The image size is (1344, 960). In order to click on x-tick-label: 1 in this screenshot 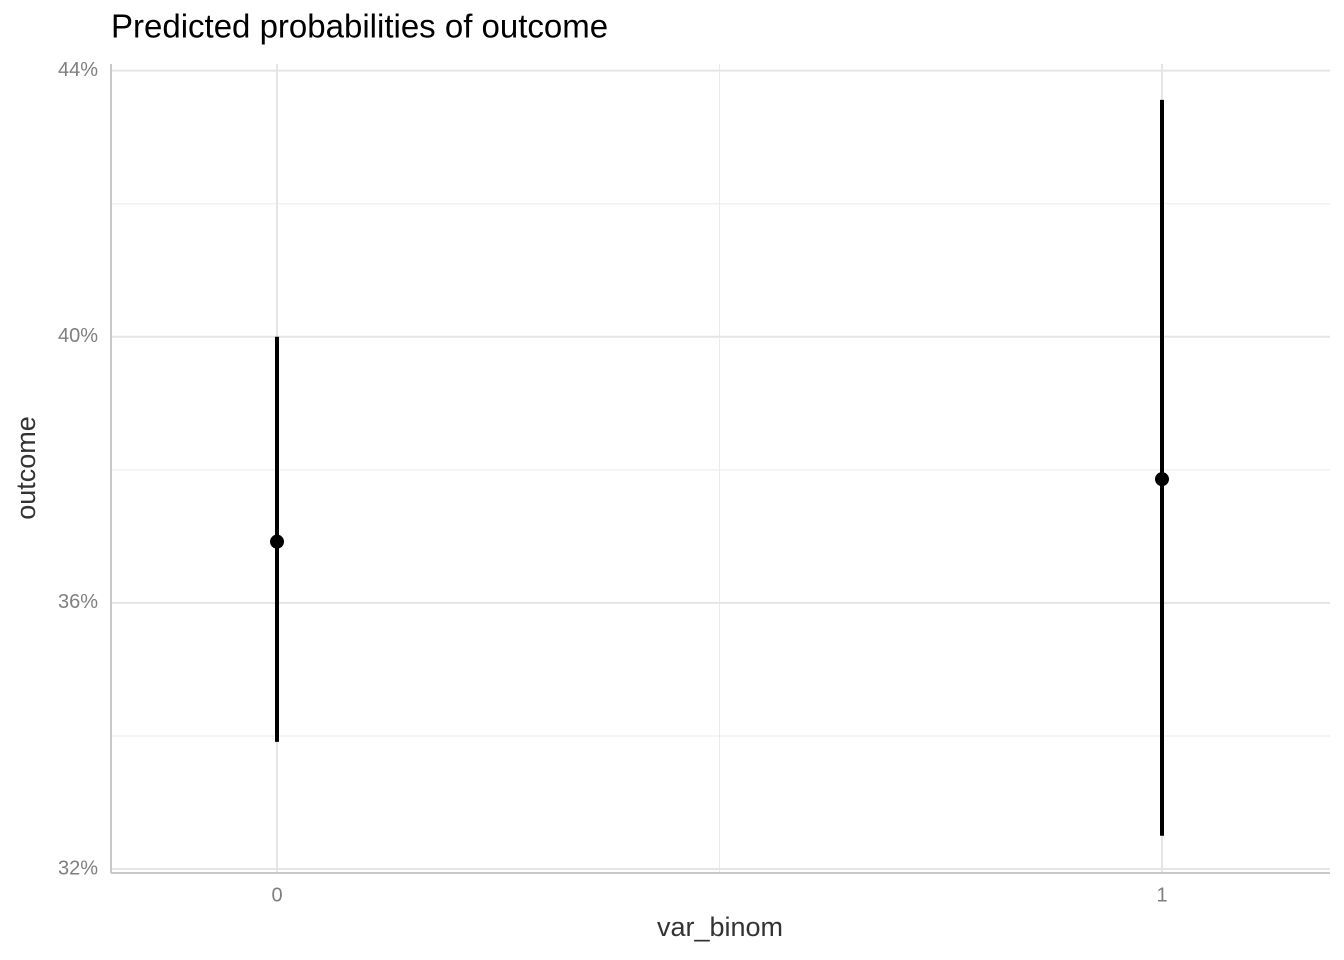, I will do `click(1161, 895)`.